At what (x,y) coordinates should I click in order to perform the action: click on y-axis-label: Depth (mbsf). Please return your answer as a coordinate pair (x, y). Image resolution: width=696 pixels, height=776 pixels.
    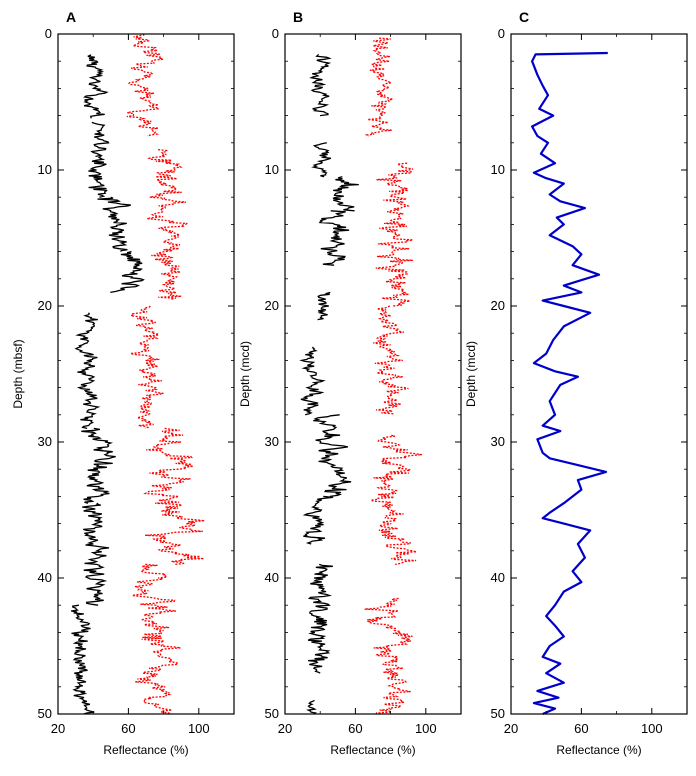
    Looking at the image, I should click on (18, 373).